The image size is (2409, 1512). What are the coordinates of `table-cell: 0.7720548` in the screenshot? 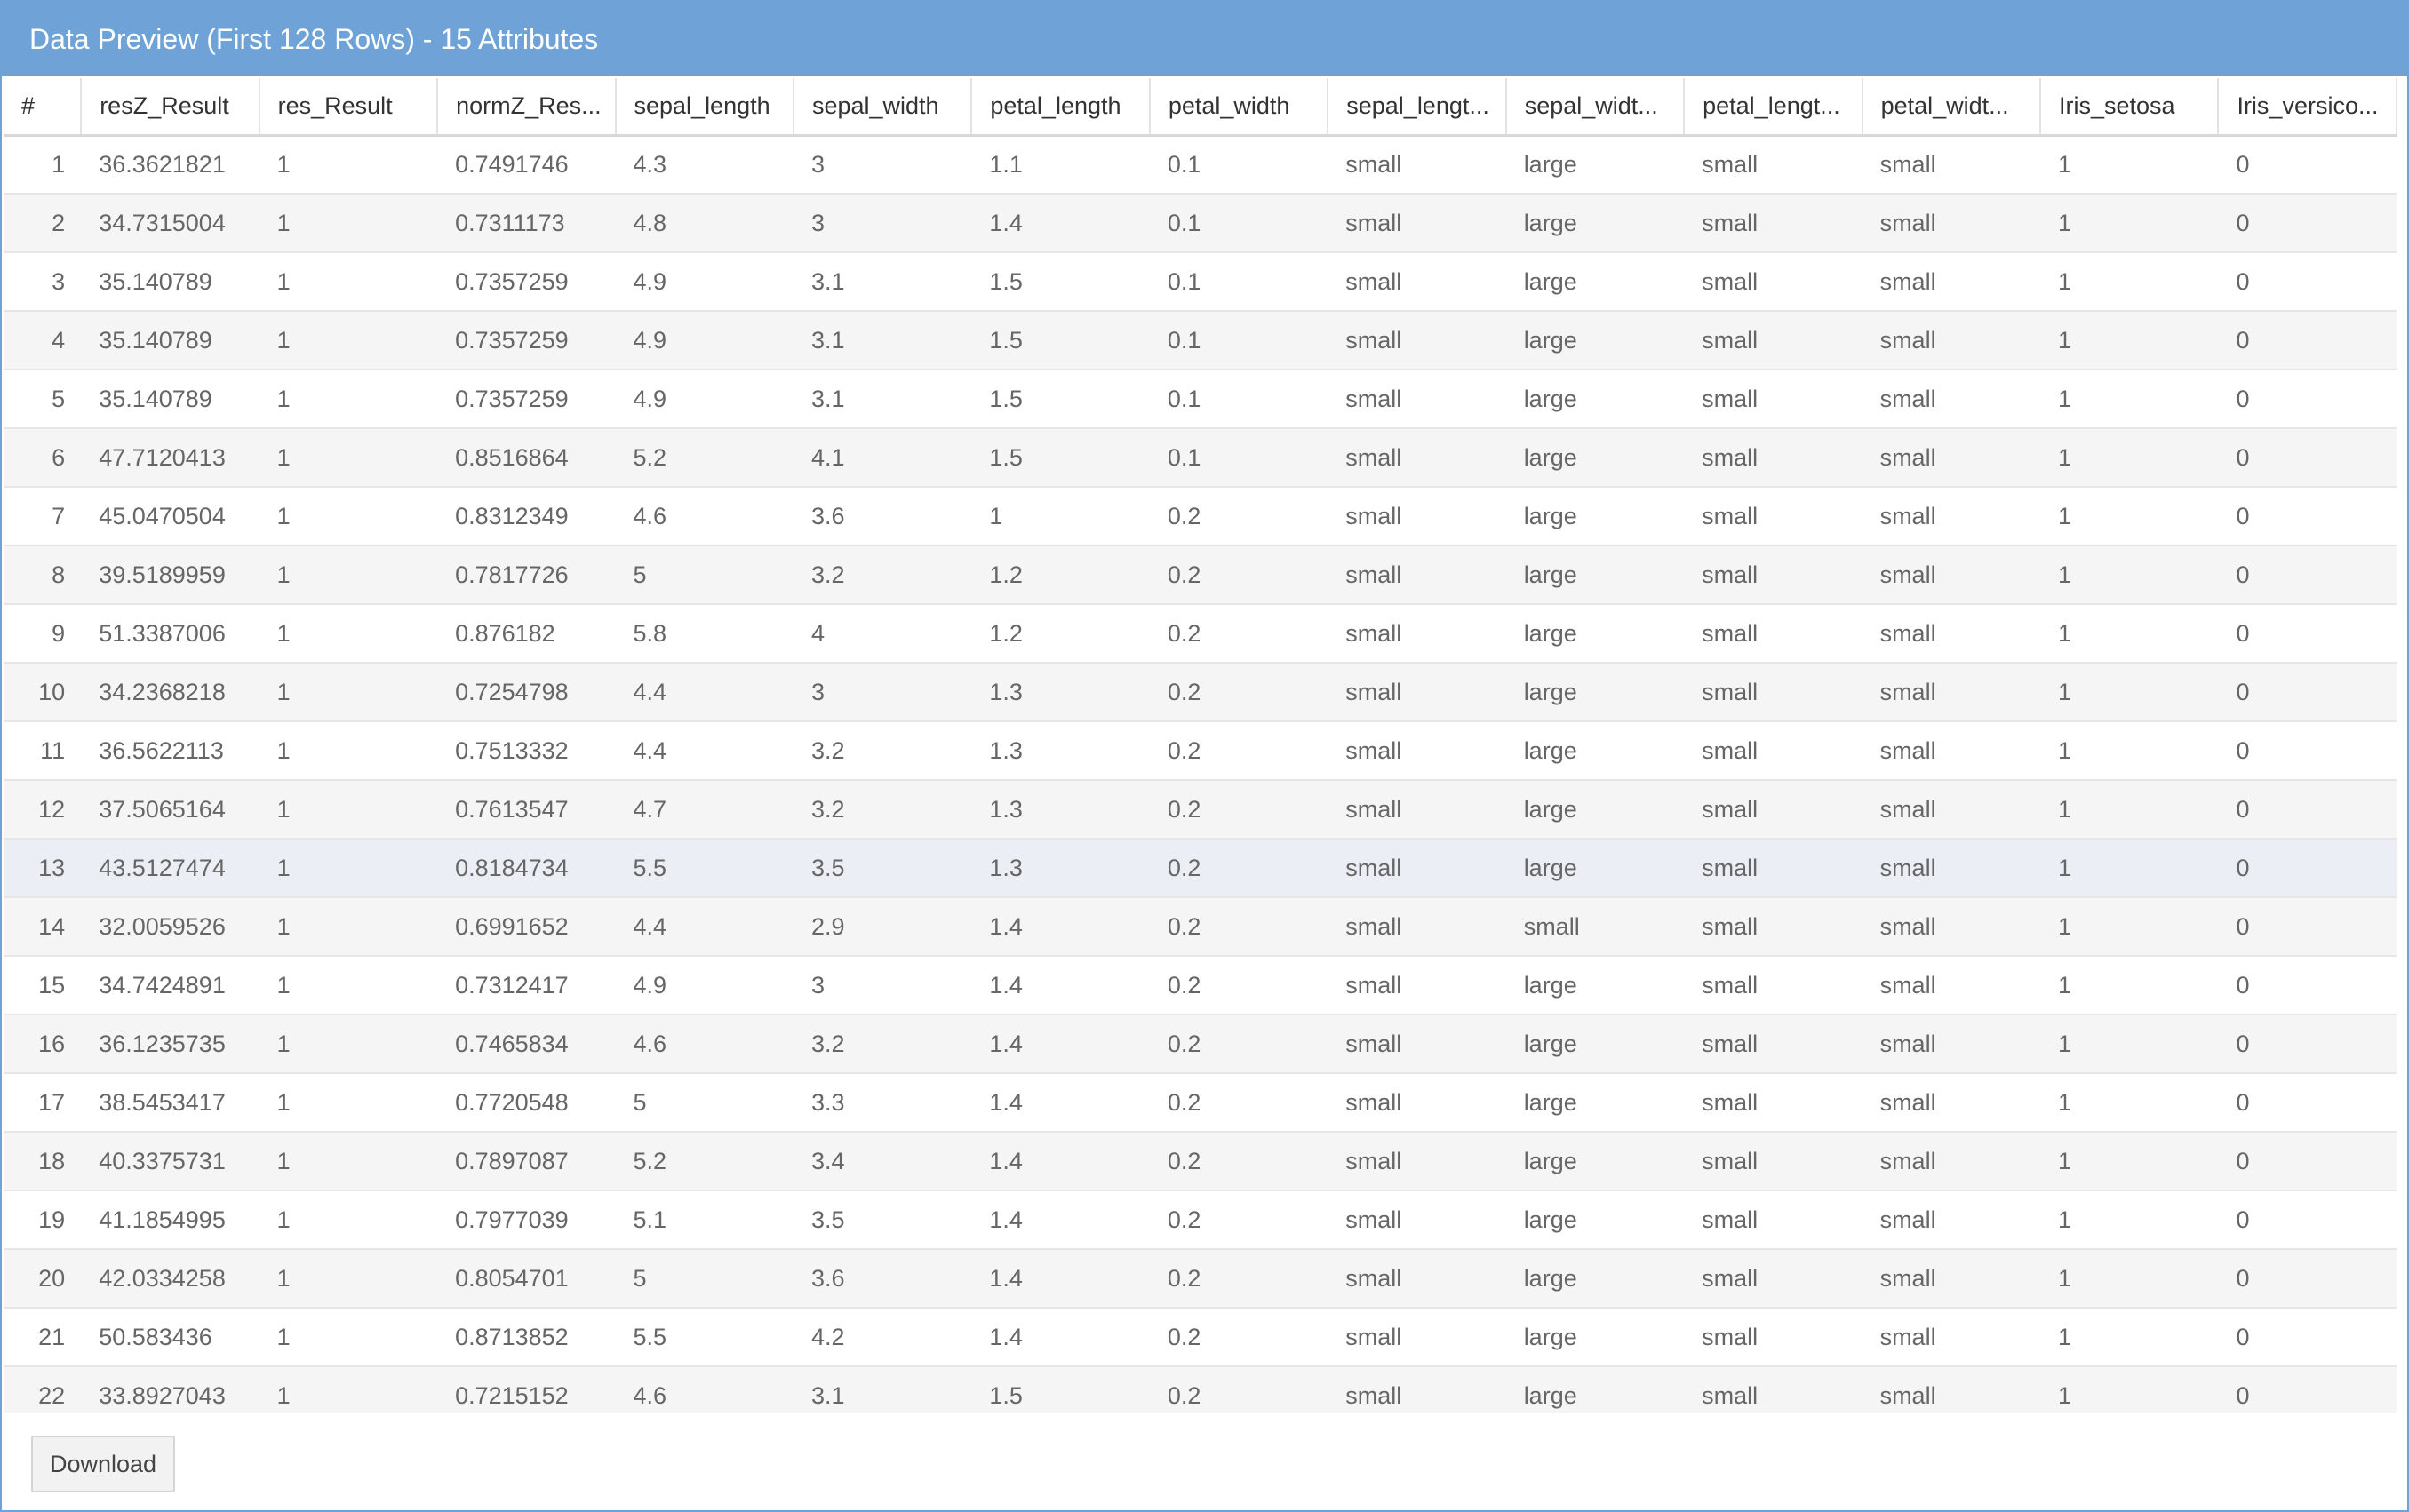 It's located at (526, 1103).